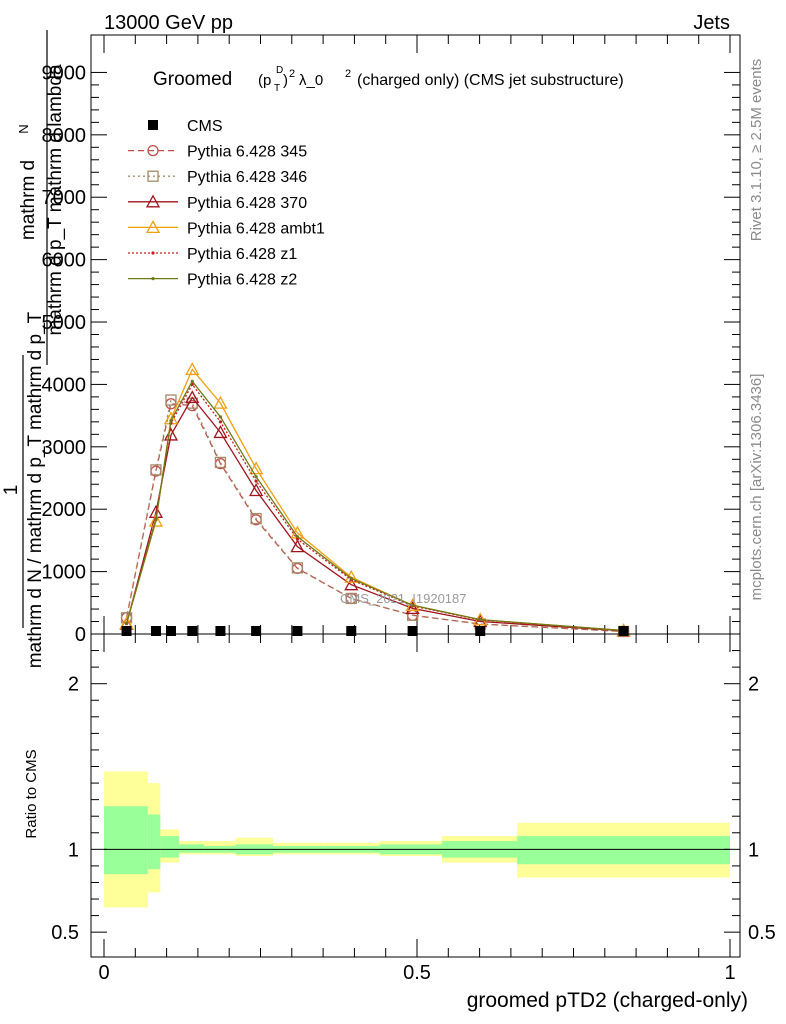  Describe the element at coordinates (277, 88) in the screenshot. I see `svg-text: T` at that location.